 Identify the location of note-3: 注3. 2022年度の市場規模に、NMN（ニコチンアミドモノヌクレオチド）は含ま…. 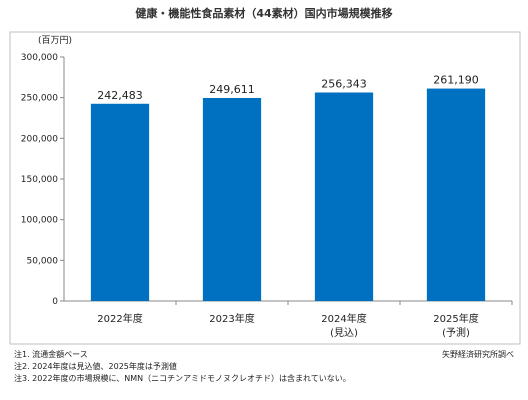
(182, 378).